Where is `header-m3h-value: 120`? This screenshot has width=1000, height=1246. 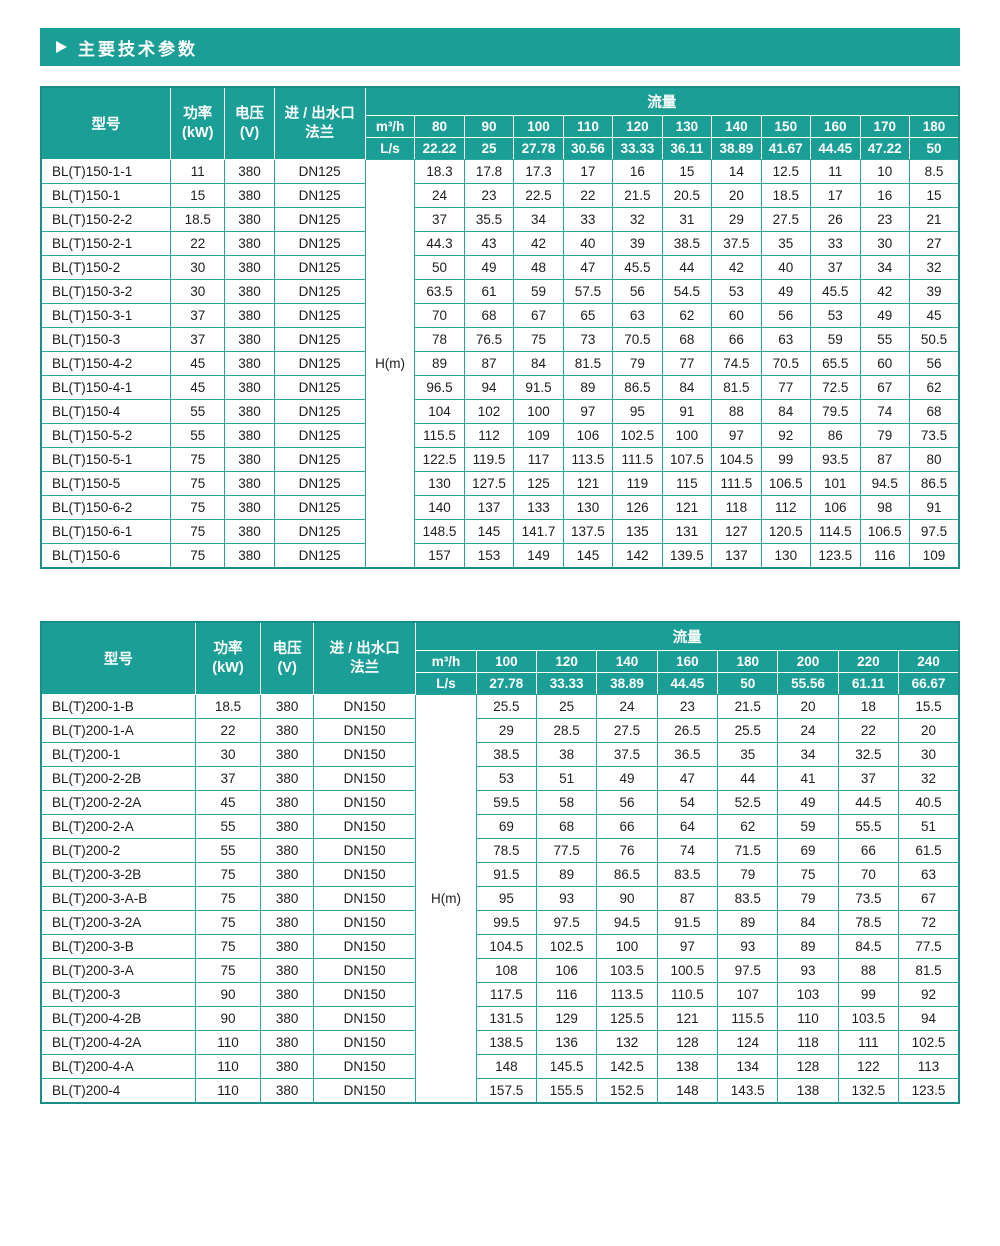 header-m3h-value: 120 is located at coordinates (637, 126).